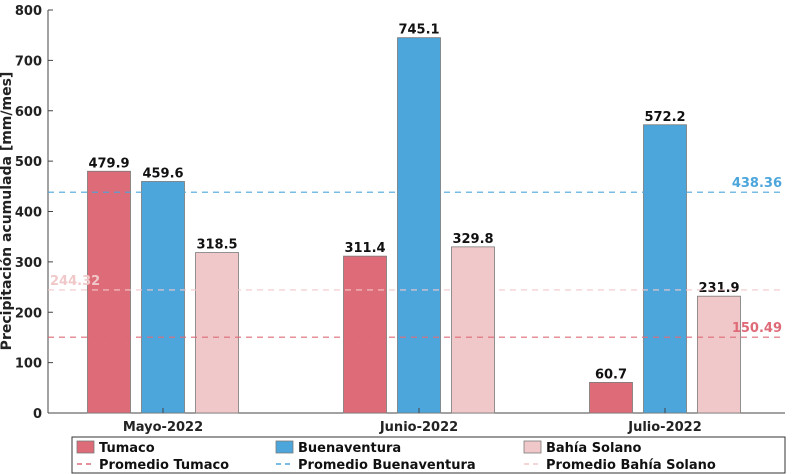 The width and height of the screenshot is (792, 474). What do you see at coordinates (162, 173) in the screenshot?
I see `bar-value-label: 459.6` at bounding box center [162, 173].